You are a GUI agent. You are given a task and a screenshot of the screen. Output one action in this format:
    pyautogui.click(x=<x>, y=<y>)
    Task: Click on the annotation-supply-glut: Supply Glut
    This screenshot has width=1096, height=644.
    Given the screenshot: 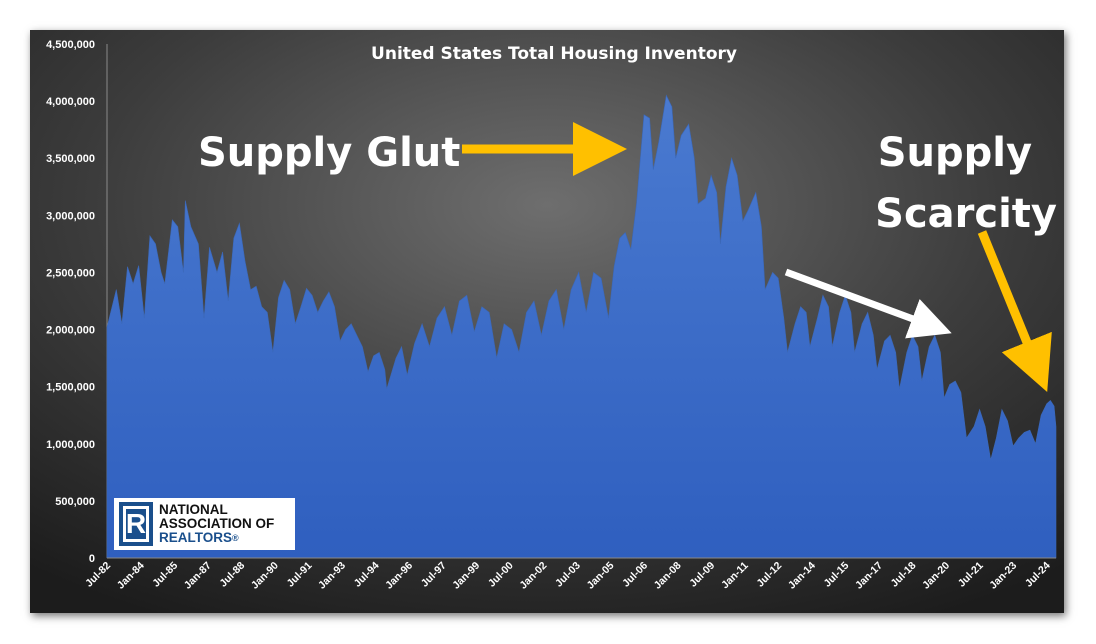 What is the action you would take?
    pyautogui.click(x=412, y=149)
    